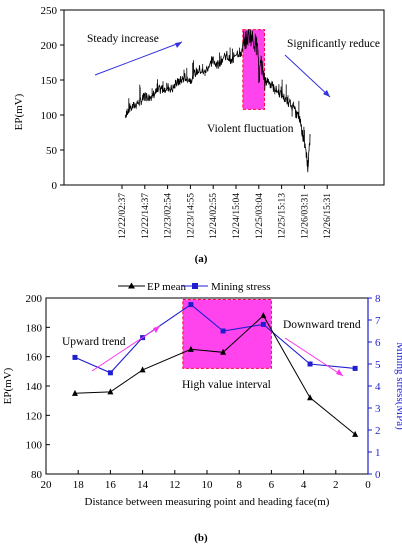 The width and height of the screenshot is (402, 550). I want to click on panel-b-left-y-axis: 80 100 120 140 160 180 200, so click(38, 387).